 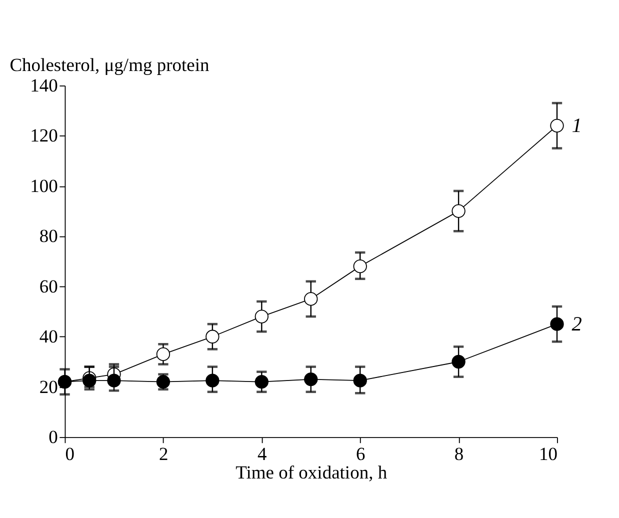 What do you see at coordinates (262, 454) in the screenshot?
I see `x-tick-label: 4` at bounding box center [262, 454].